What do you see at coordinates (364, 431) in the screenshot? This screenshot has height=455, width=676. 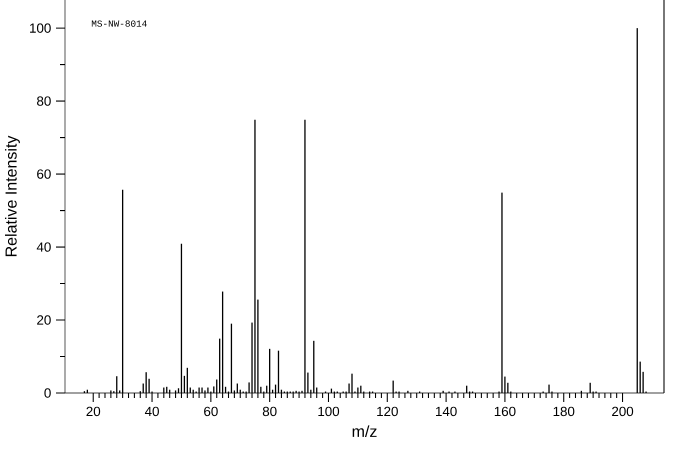 I see `x-axis-title: m/z` at bounding box center [364, 431].